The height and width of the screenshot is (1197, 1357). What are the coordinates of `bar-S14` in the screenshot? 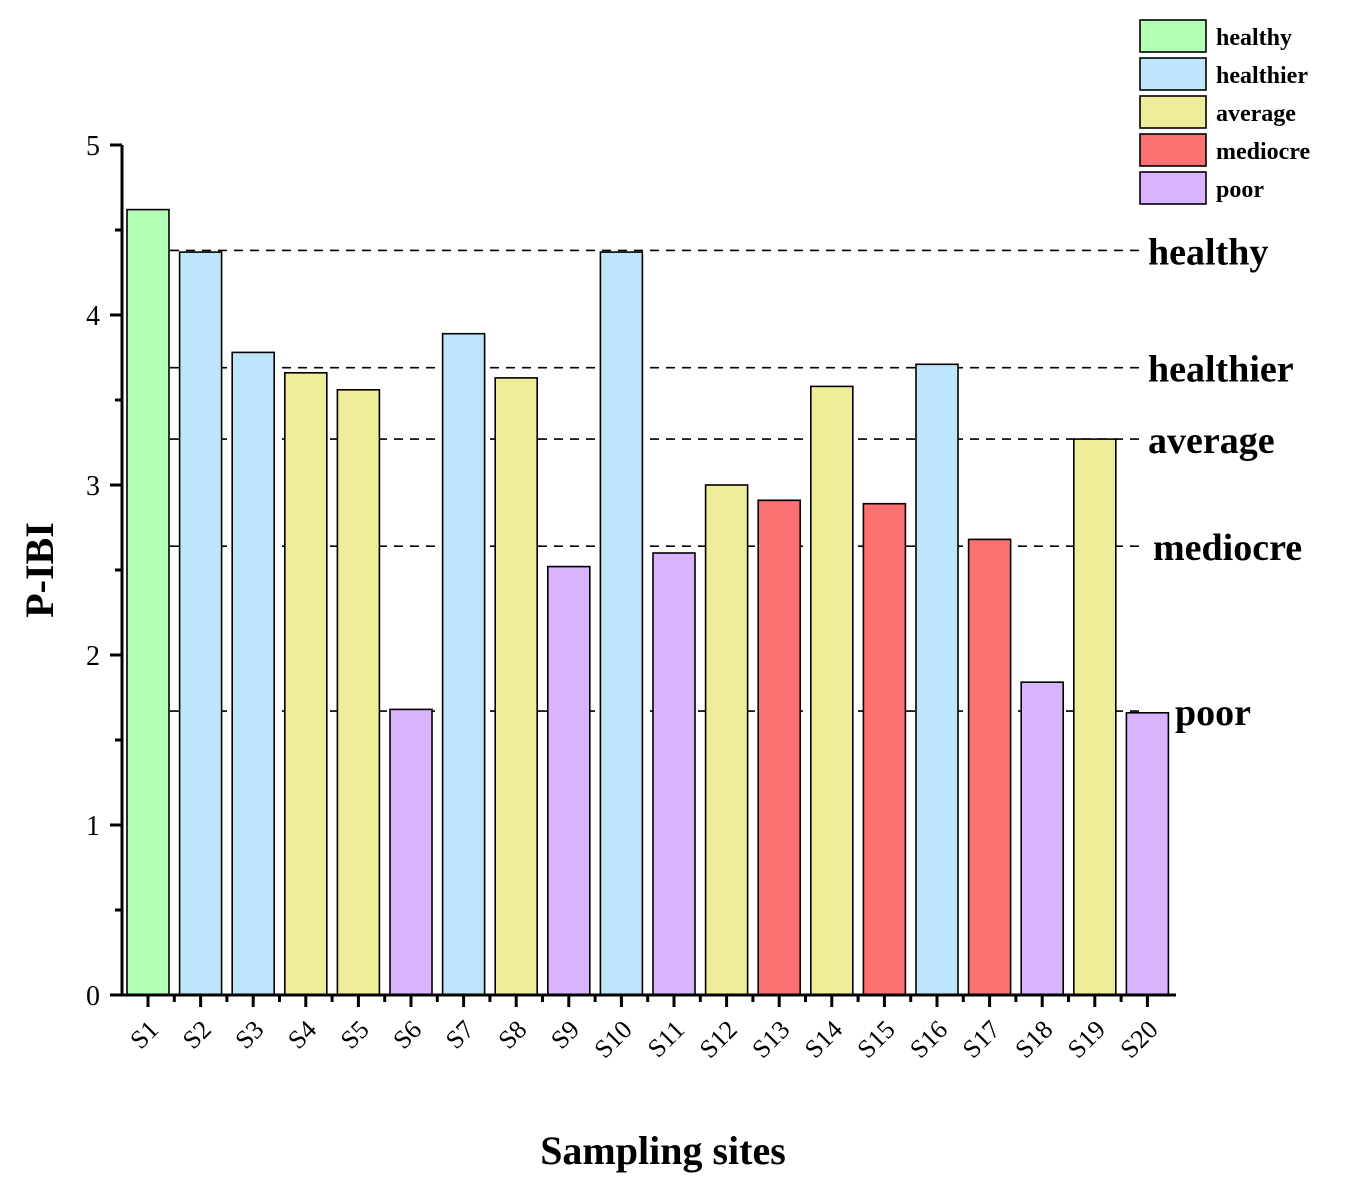 It's located at (831, 690).